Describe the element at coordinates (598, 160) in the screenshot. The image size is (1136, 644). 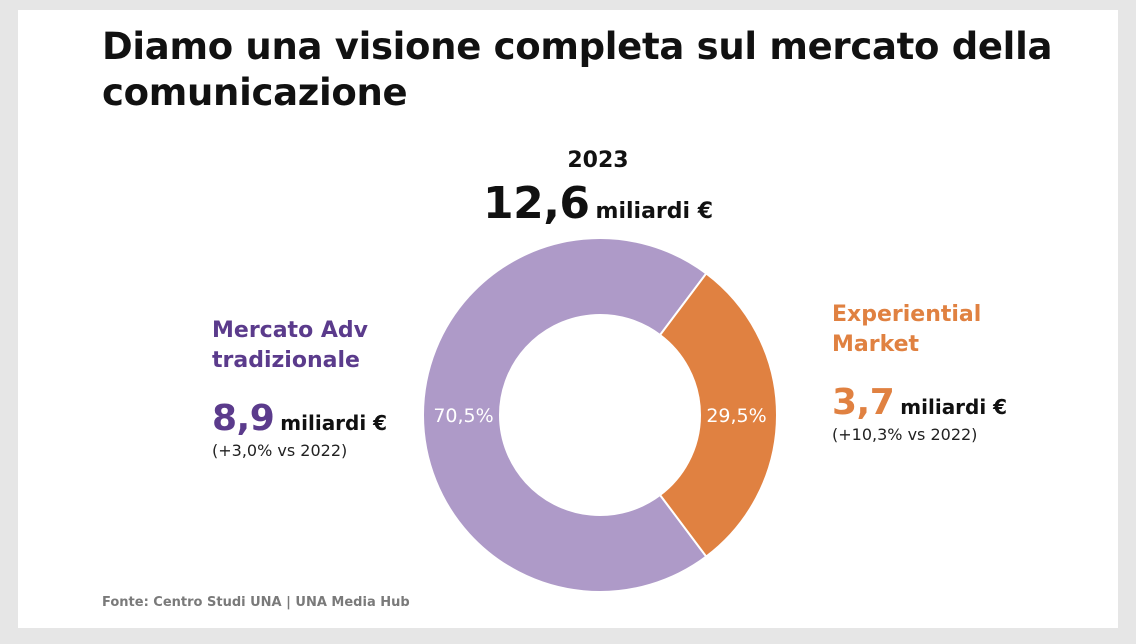
I see `chart-year: 2023` at that location.